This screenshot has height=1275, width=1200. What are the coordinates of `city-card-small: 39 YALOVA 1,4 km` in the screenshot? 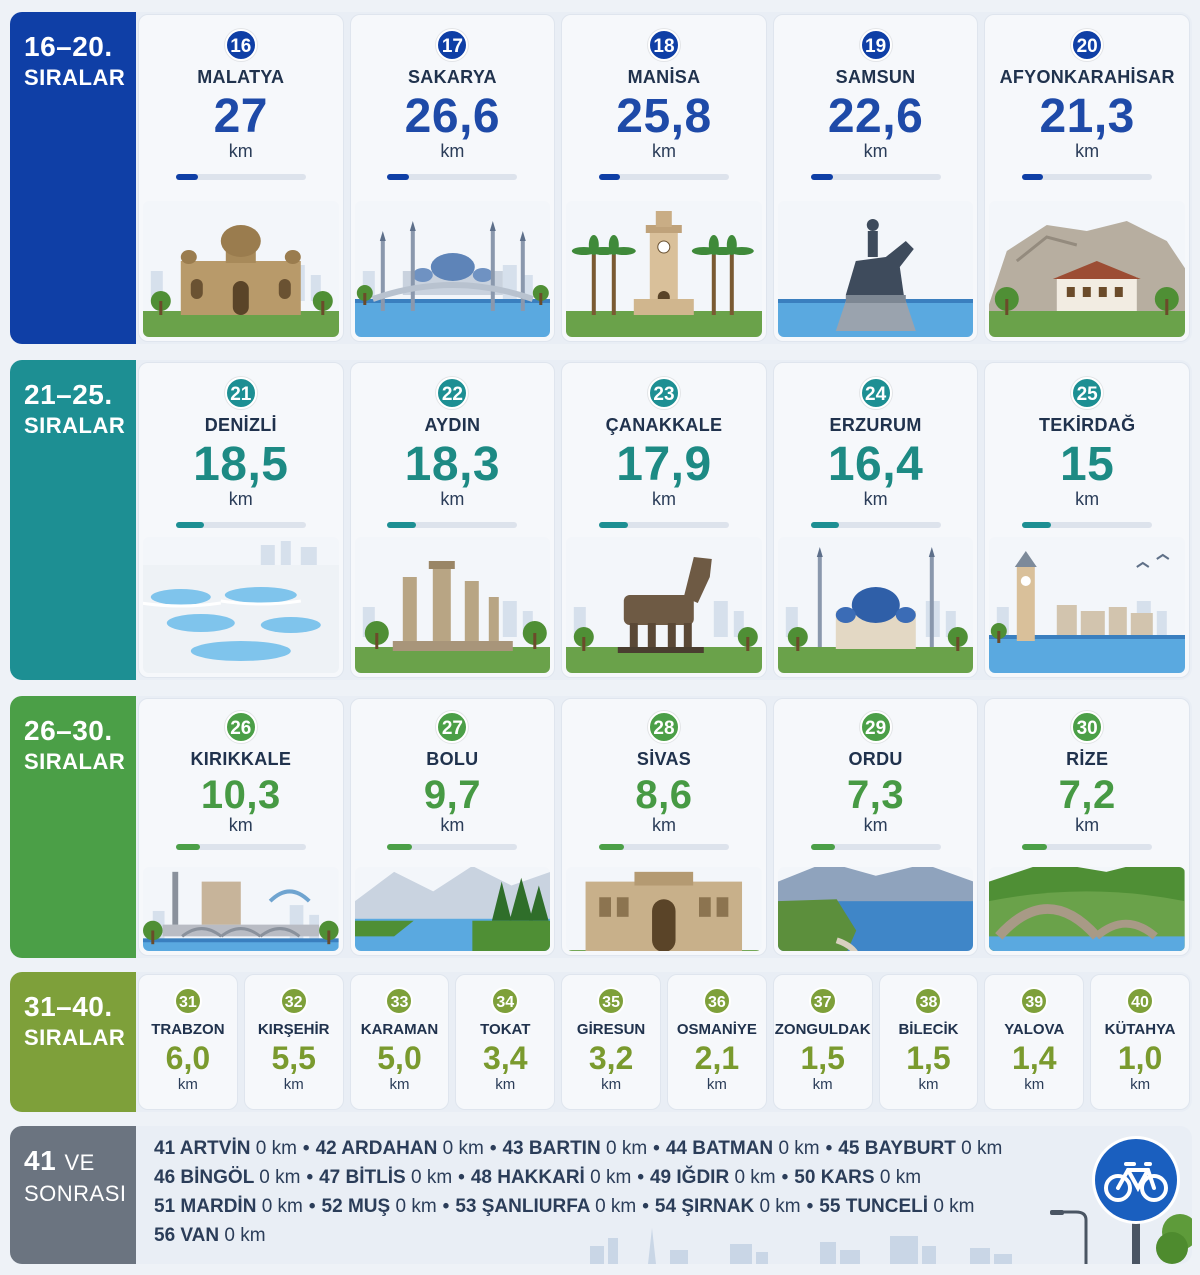 It's located at (1034, 1042).